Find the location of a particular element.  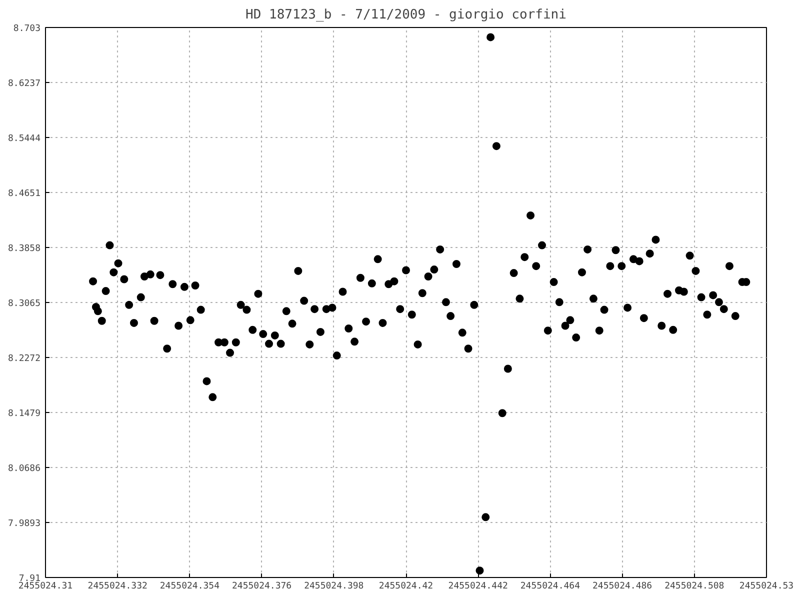

x-tick-label: 2455024.464 is located at coordinates (550, 587).